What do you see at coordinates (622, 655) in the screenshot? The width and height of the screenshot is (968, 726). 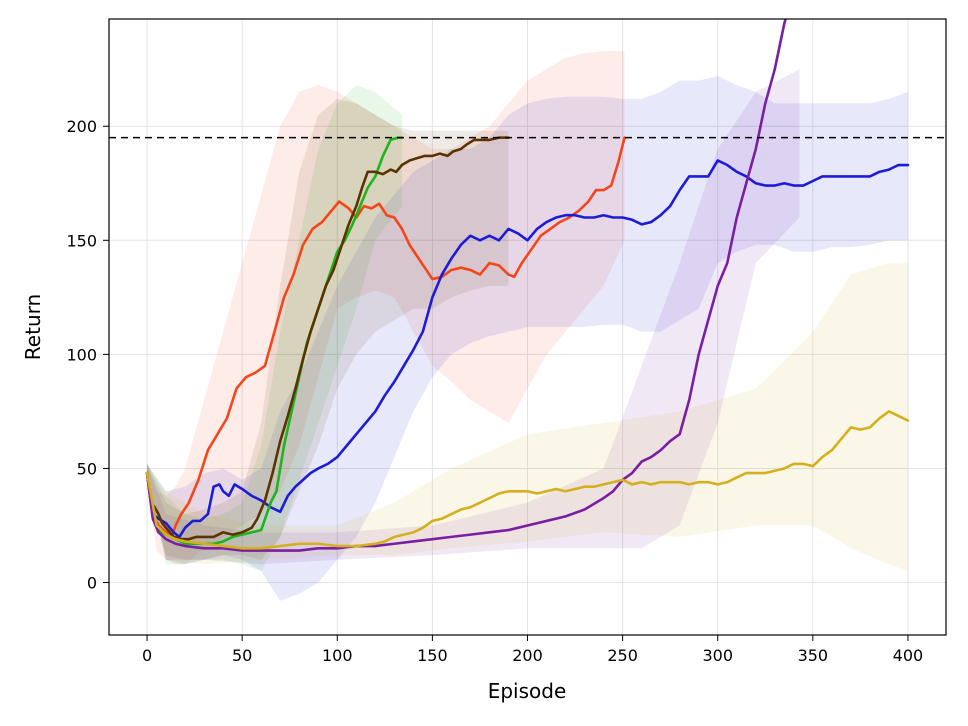 I see `x-tick-label: 250` at bounding box center [622, 655].